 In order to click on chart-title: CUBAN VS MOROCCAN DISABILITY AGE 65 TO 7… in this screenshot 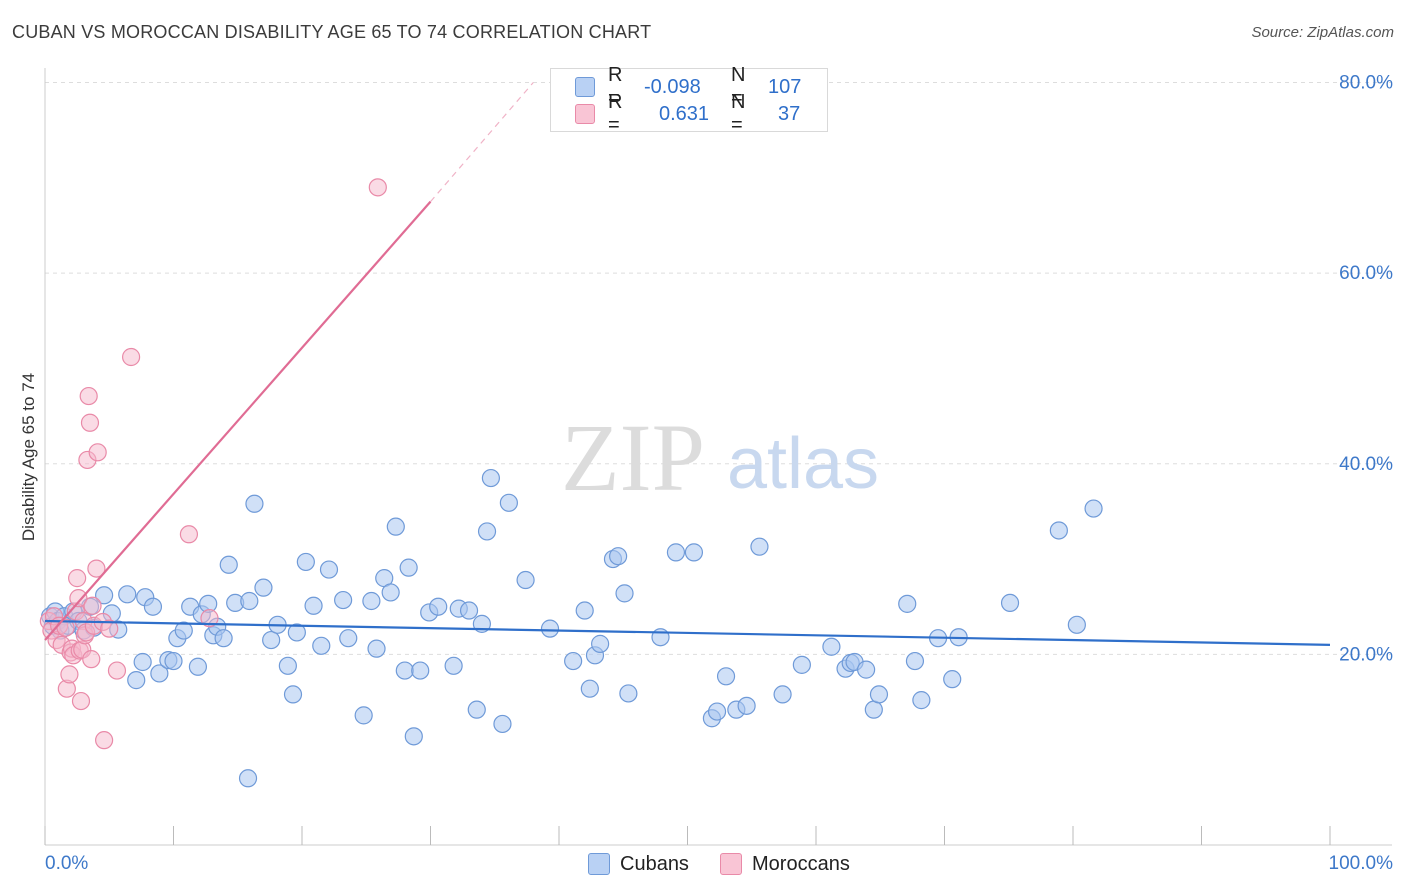, I will do `click(332, 32)`.